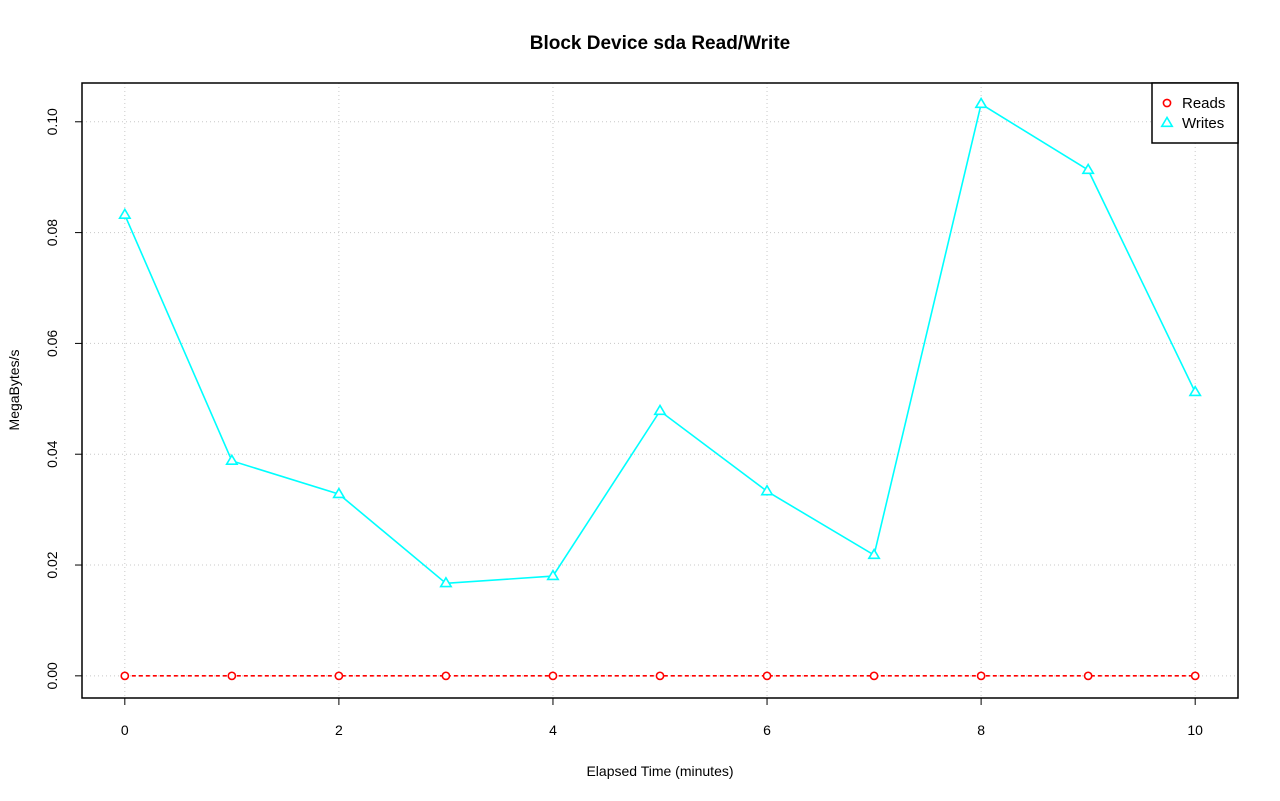 Image resolution: width=1280 pixels, height=801 pixels. What do you see at coordinates (767, 730) in the screenshot?
I see `x-tick-label: 6` at bounding box center [767, 730].